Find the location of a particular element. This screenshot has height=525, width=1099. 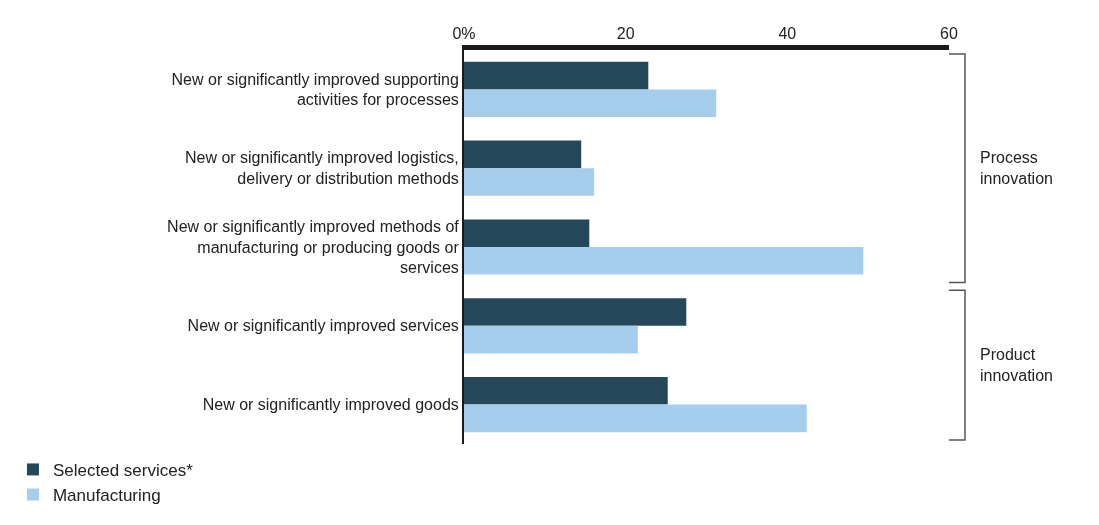

text: Process innovation is located at coordinates (1016, 168).